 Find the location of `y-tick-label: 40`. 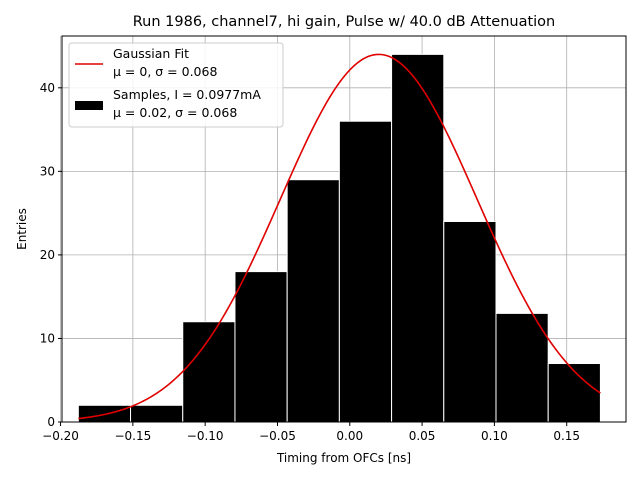

y-tick-label: 40 is located at coordinates (47, 88).